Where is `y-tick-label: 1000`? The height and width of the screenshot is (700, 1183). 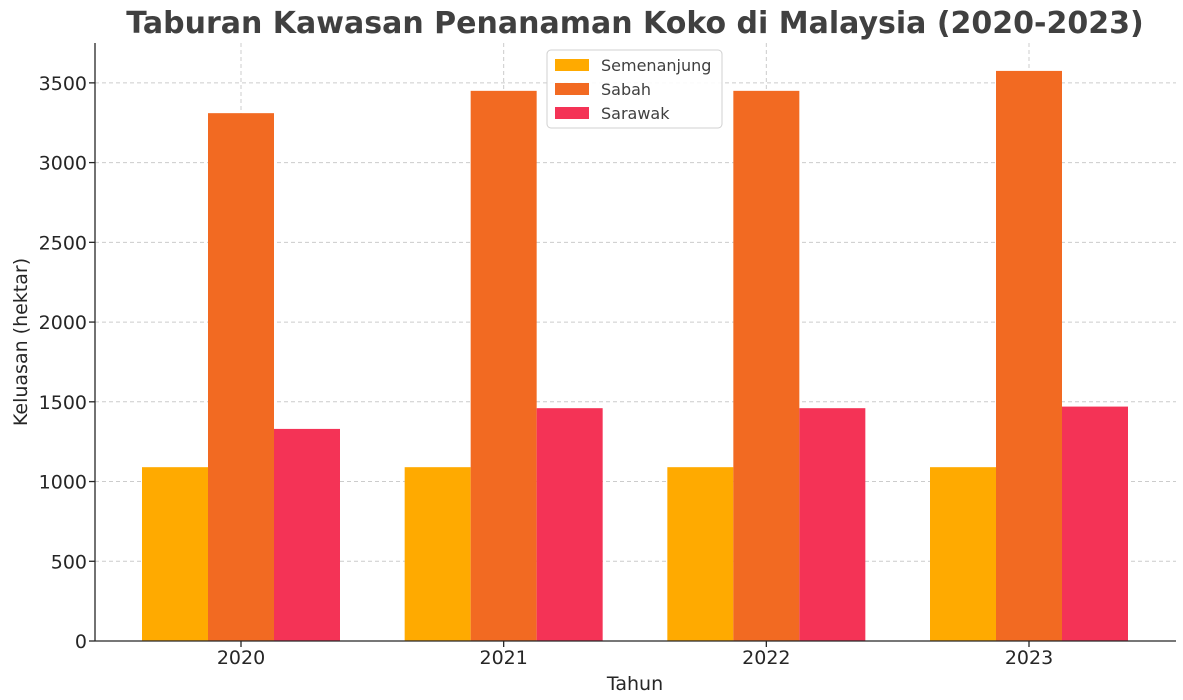
y-tick-label: 1000 is located at coordinates (63, 483).